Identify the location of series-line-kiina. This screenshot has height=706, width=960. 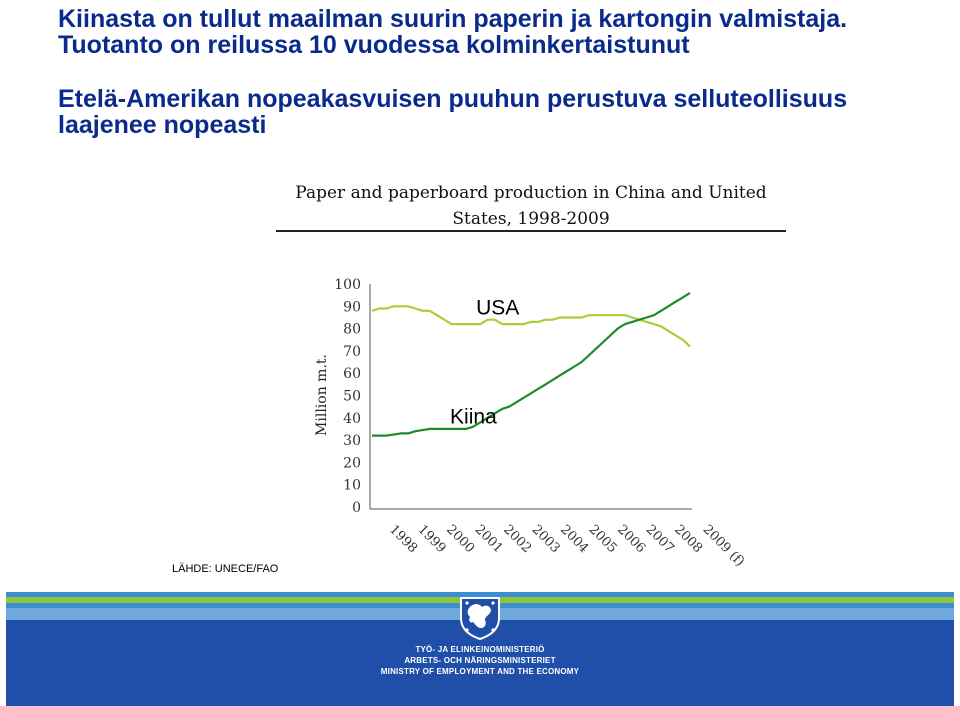
(531, 364).